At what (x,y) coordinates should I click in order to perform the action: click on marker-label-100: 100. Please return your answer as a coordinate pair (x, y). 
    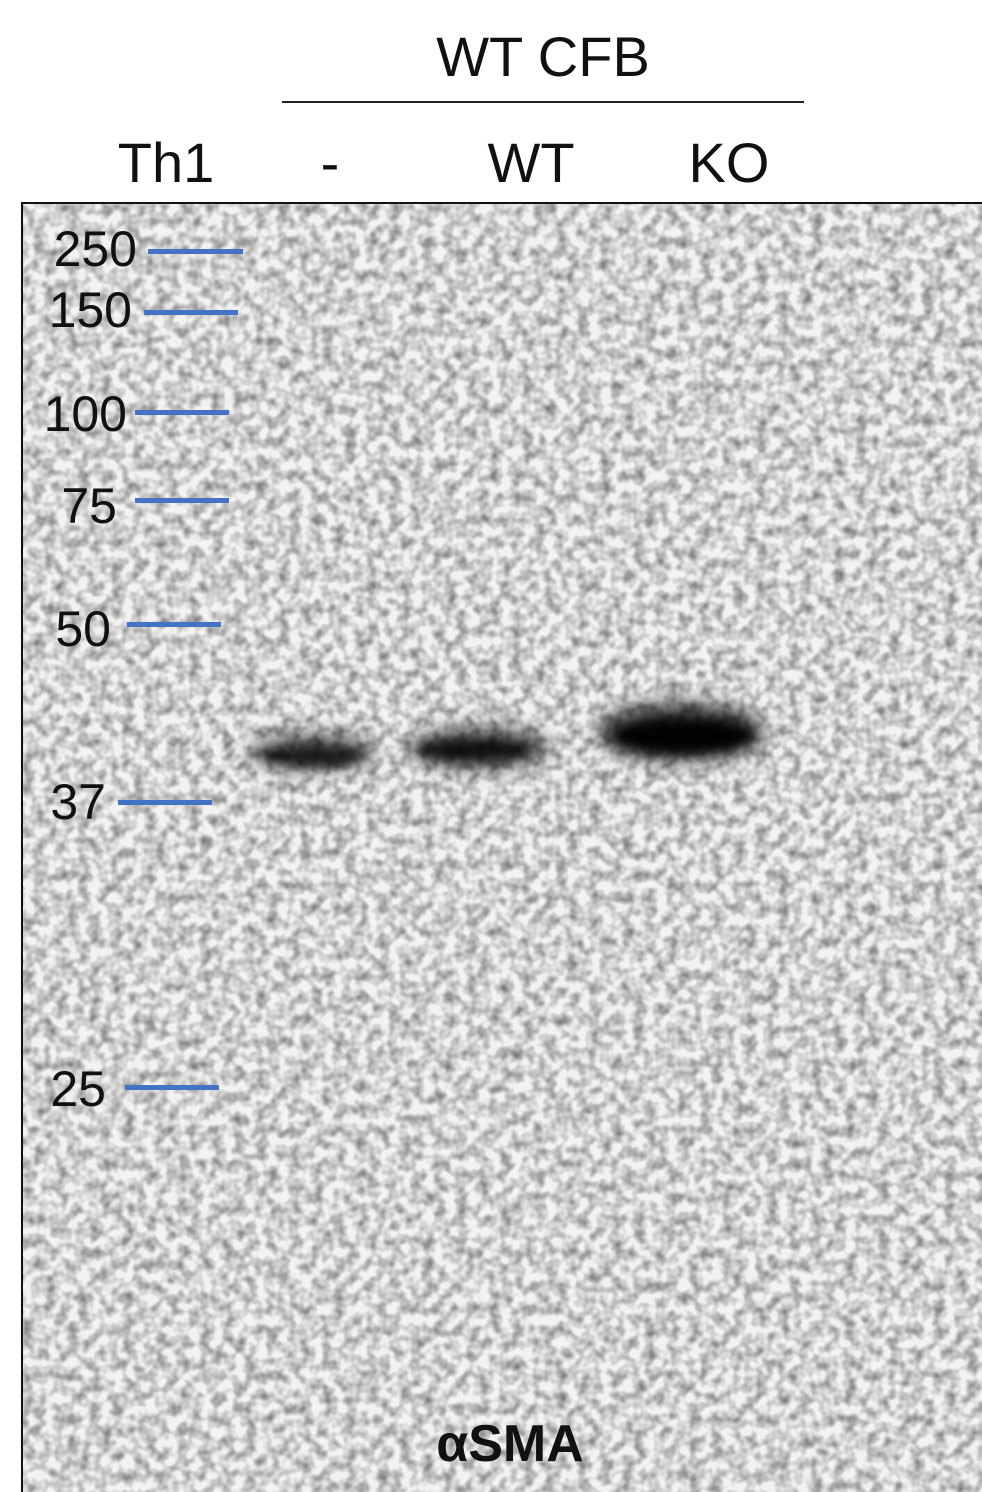
    Looking at the image, I should click on (85, 414).